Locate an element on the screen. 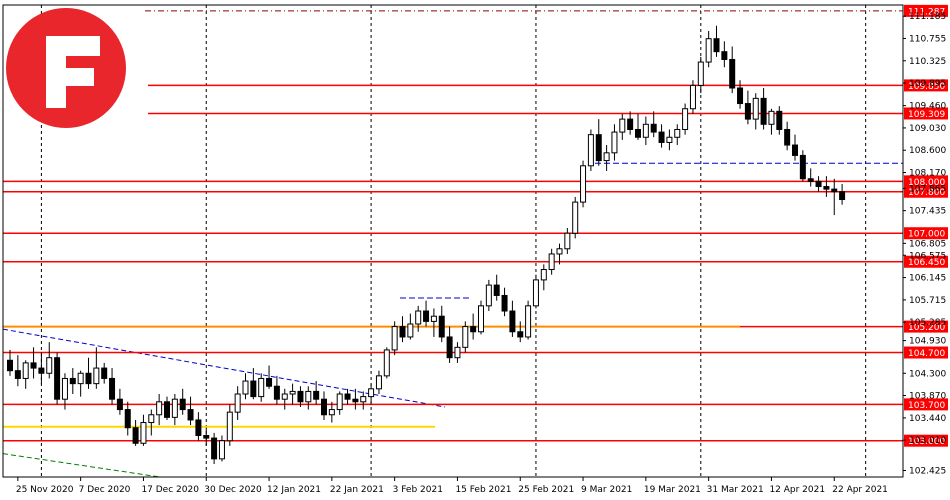  level-label-4: 107.000 is located at coordinates (926, 235).